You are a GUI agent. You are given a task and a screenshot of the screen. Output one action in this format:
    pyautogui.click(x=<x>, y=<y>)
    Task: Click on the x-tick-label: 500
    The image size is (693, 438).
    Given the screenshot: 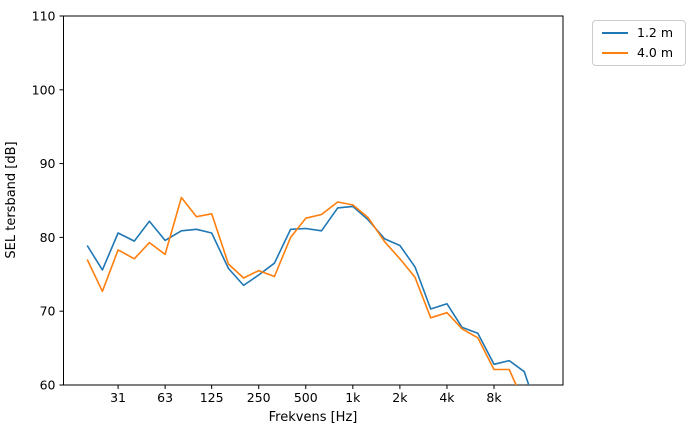 What is the action you would take?
    pyautogui.click(x=306, y=397)
    